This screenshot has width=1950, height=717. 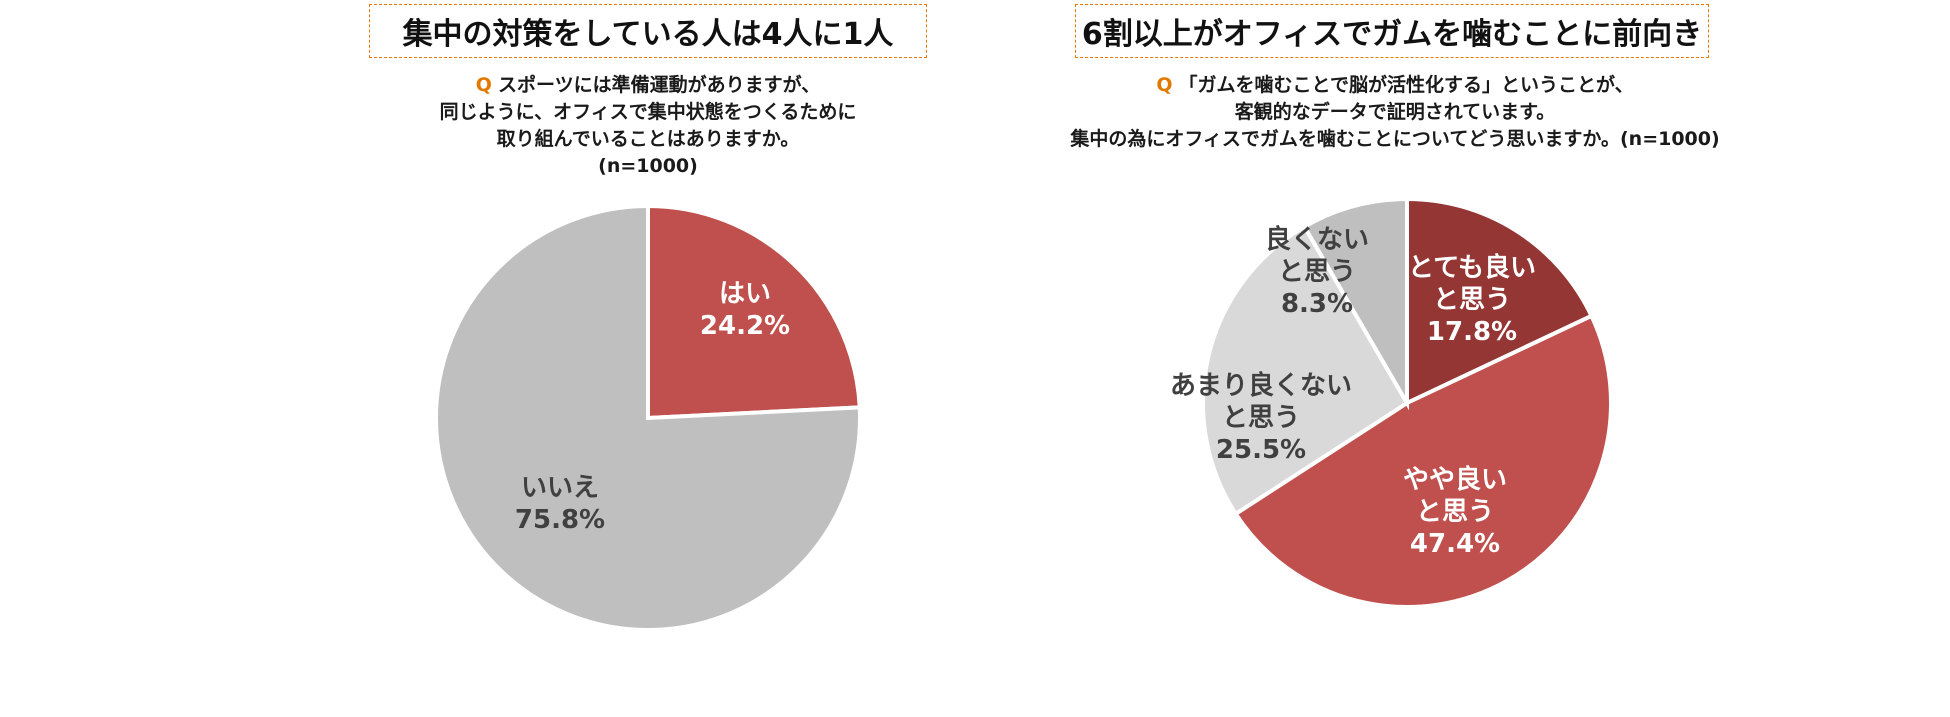 What do you see at coordinates (648, 166) in the screenshot?
I see `left-question-sample-size: (n=1000)` at bounding box center [648, 166].